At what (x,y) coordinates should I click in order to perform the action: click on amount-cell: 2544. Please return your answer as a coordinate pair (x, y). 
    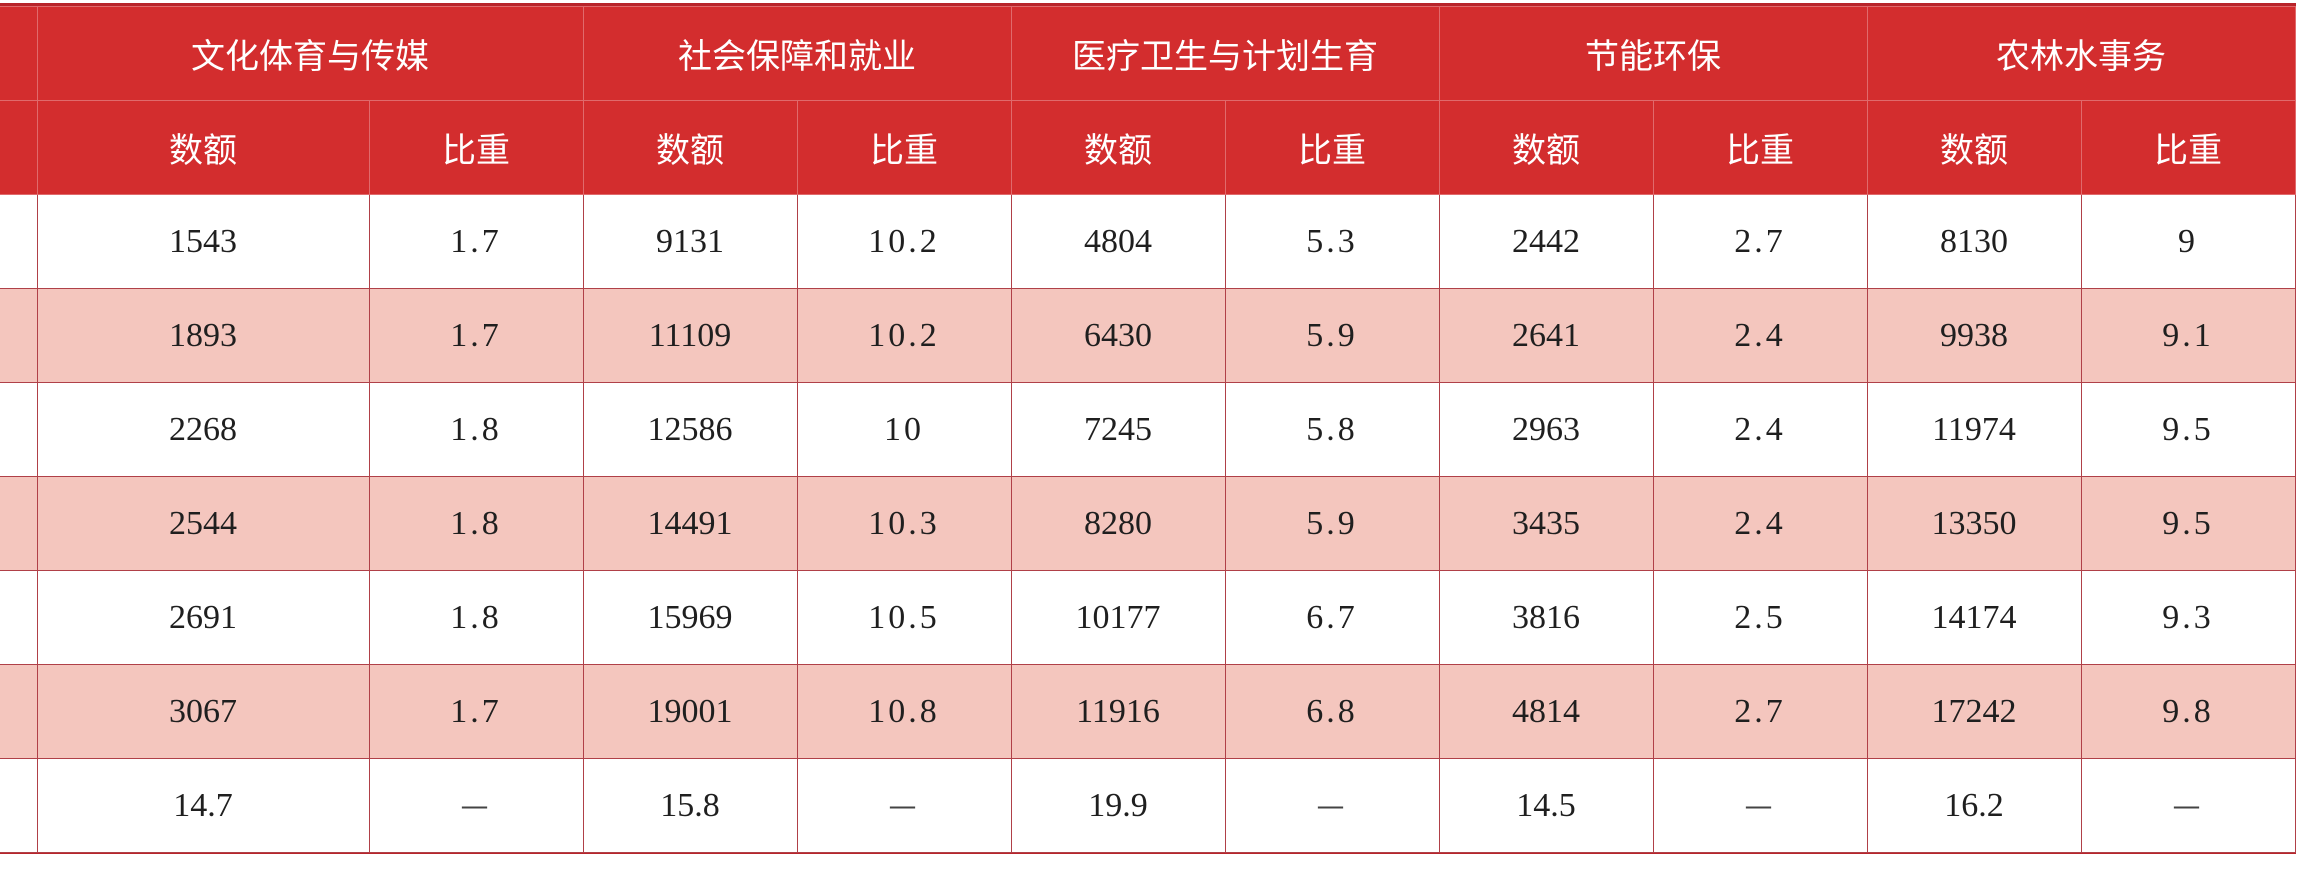
    Looking at the image, I should click on (203, 523).